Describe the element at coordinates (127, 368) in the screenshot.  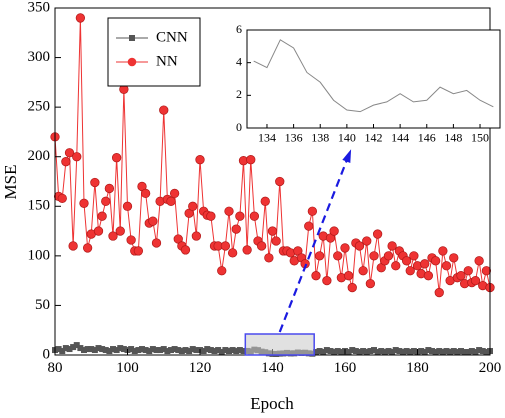
I see `x-tick-label: 100` at that location.